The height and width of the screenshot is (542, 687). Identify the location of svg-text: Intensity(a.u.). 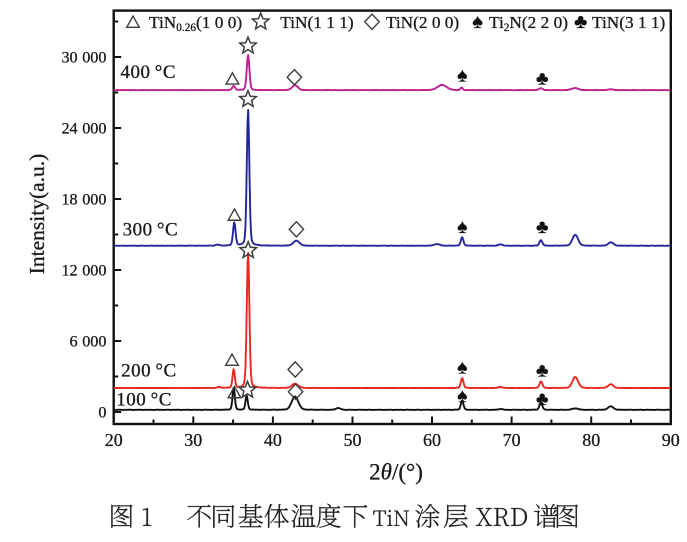
(37, 214).